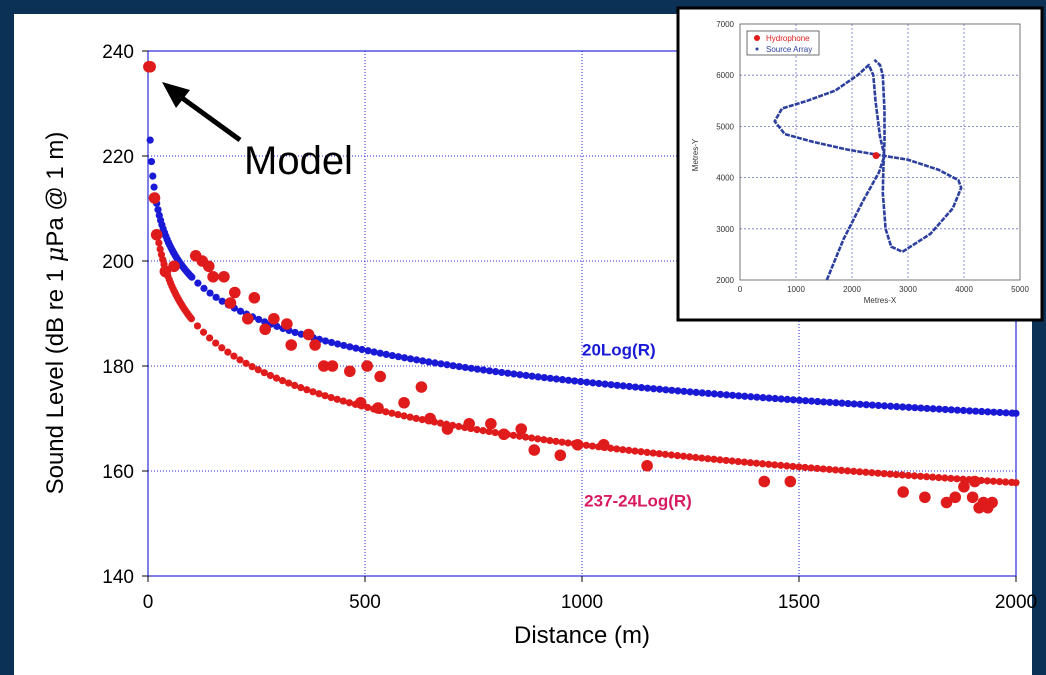 The image size is (1046, 675). I want to click on x-tick-label: 0, so click(148, 602).